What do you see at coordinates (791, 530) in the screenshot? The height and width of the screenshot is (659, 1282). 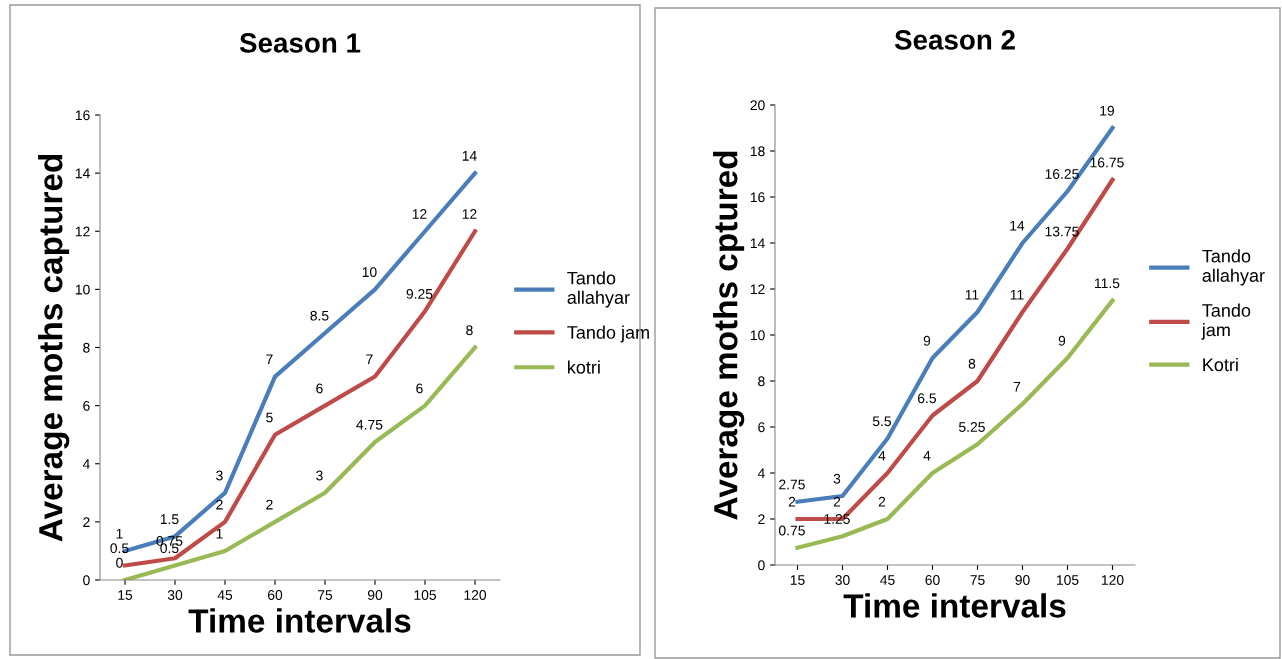 I see `data-label: 0.75` at bounding box center [791, 530].